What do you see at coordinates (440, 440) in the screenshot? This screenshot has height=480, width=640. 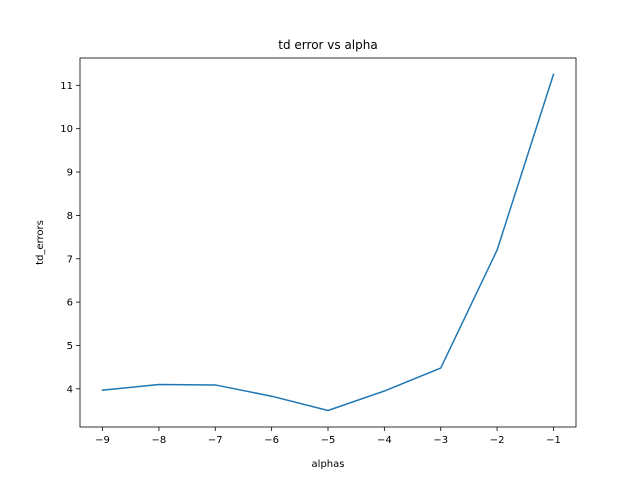 I see `x-tick-label: −3` at bounding box center [440, 440].